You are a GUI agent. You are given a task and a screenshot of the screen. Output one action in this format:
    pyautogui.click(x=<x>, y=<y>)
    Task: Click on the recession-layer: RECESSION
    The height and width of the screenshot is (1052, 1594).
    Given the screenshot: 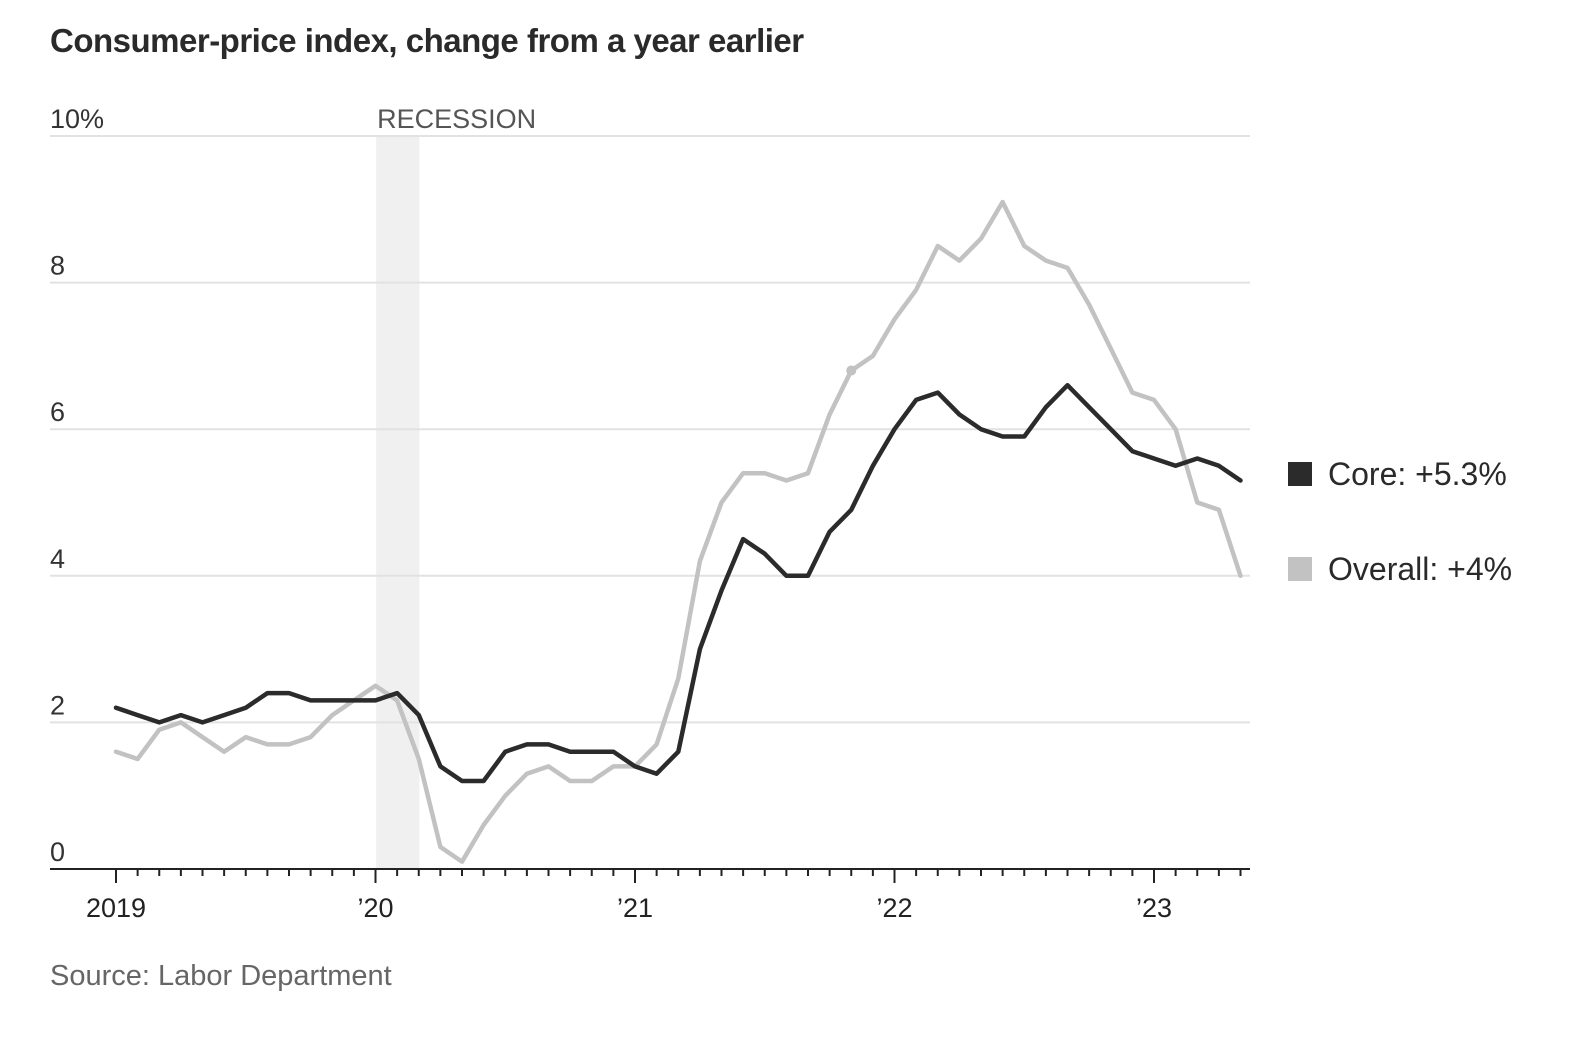 What is the action you would take?
    pyautogui.click(x=456, y=486)
    